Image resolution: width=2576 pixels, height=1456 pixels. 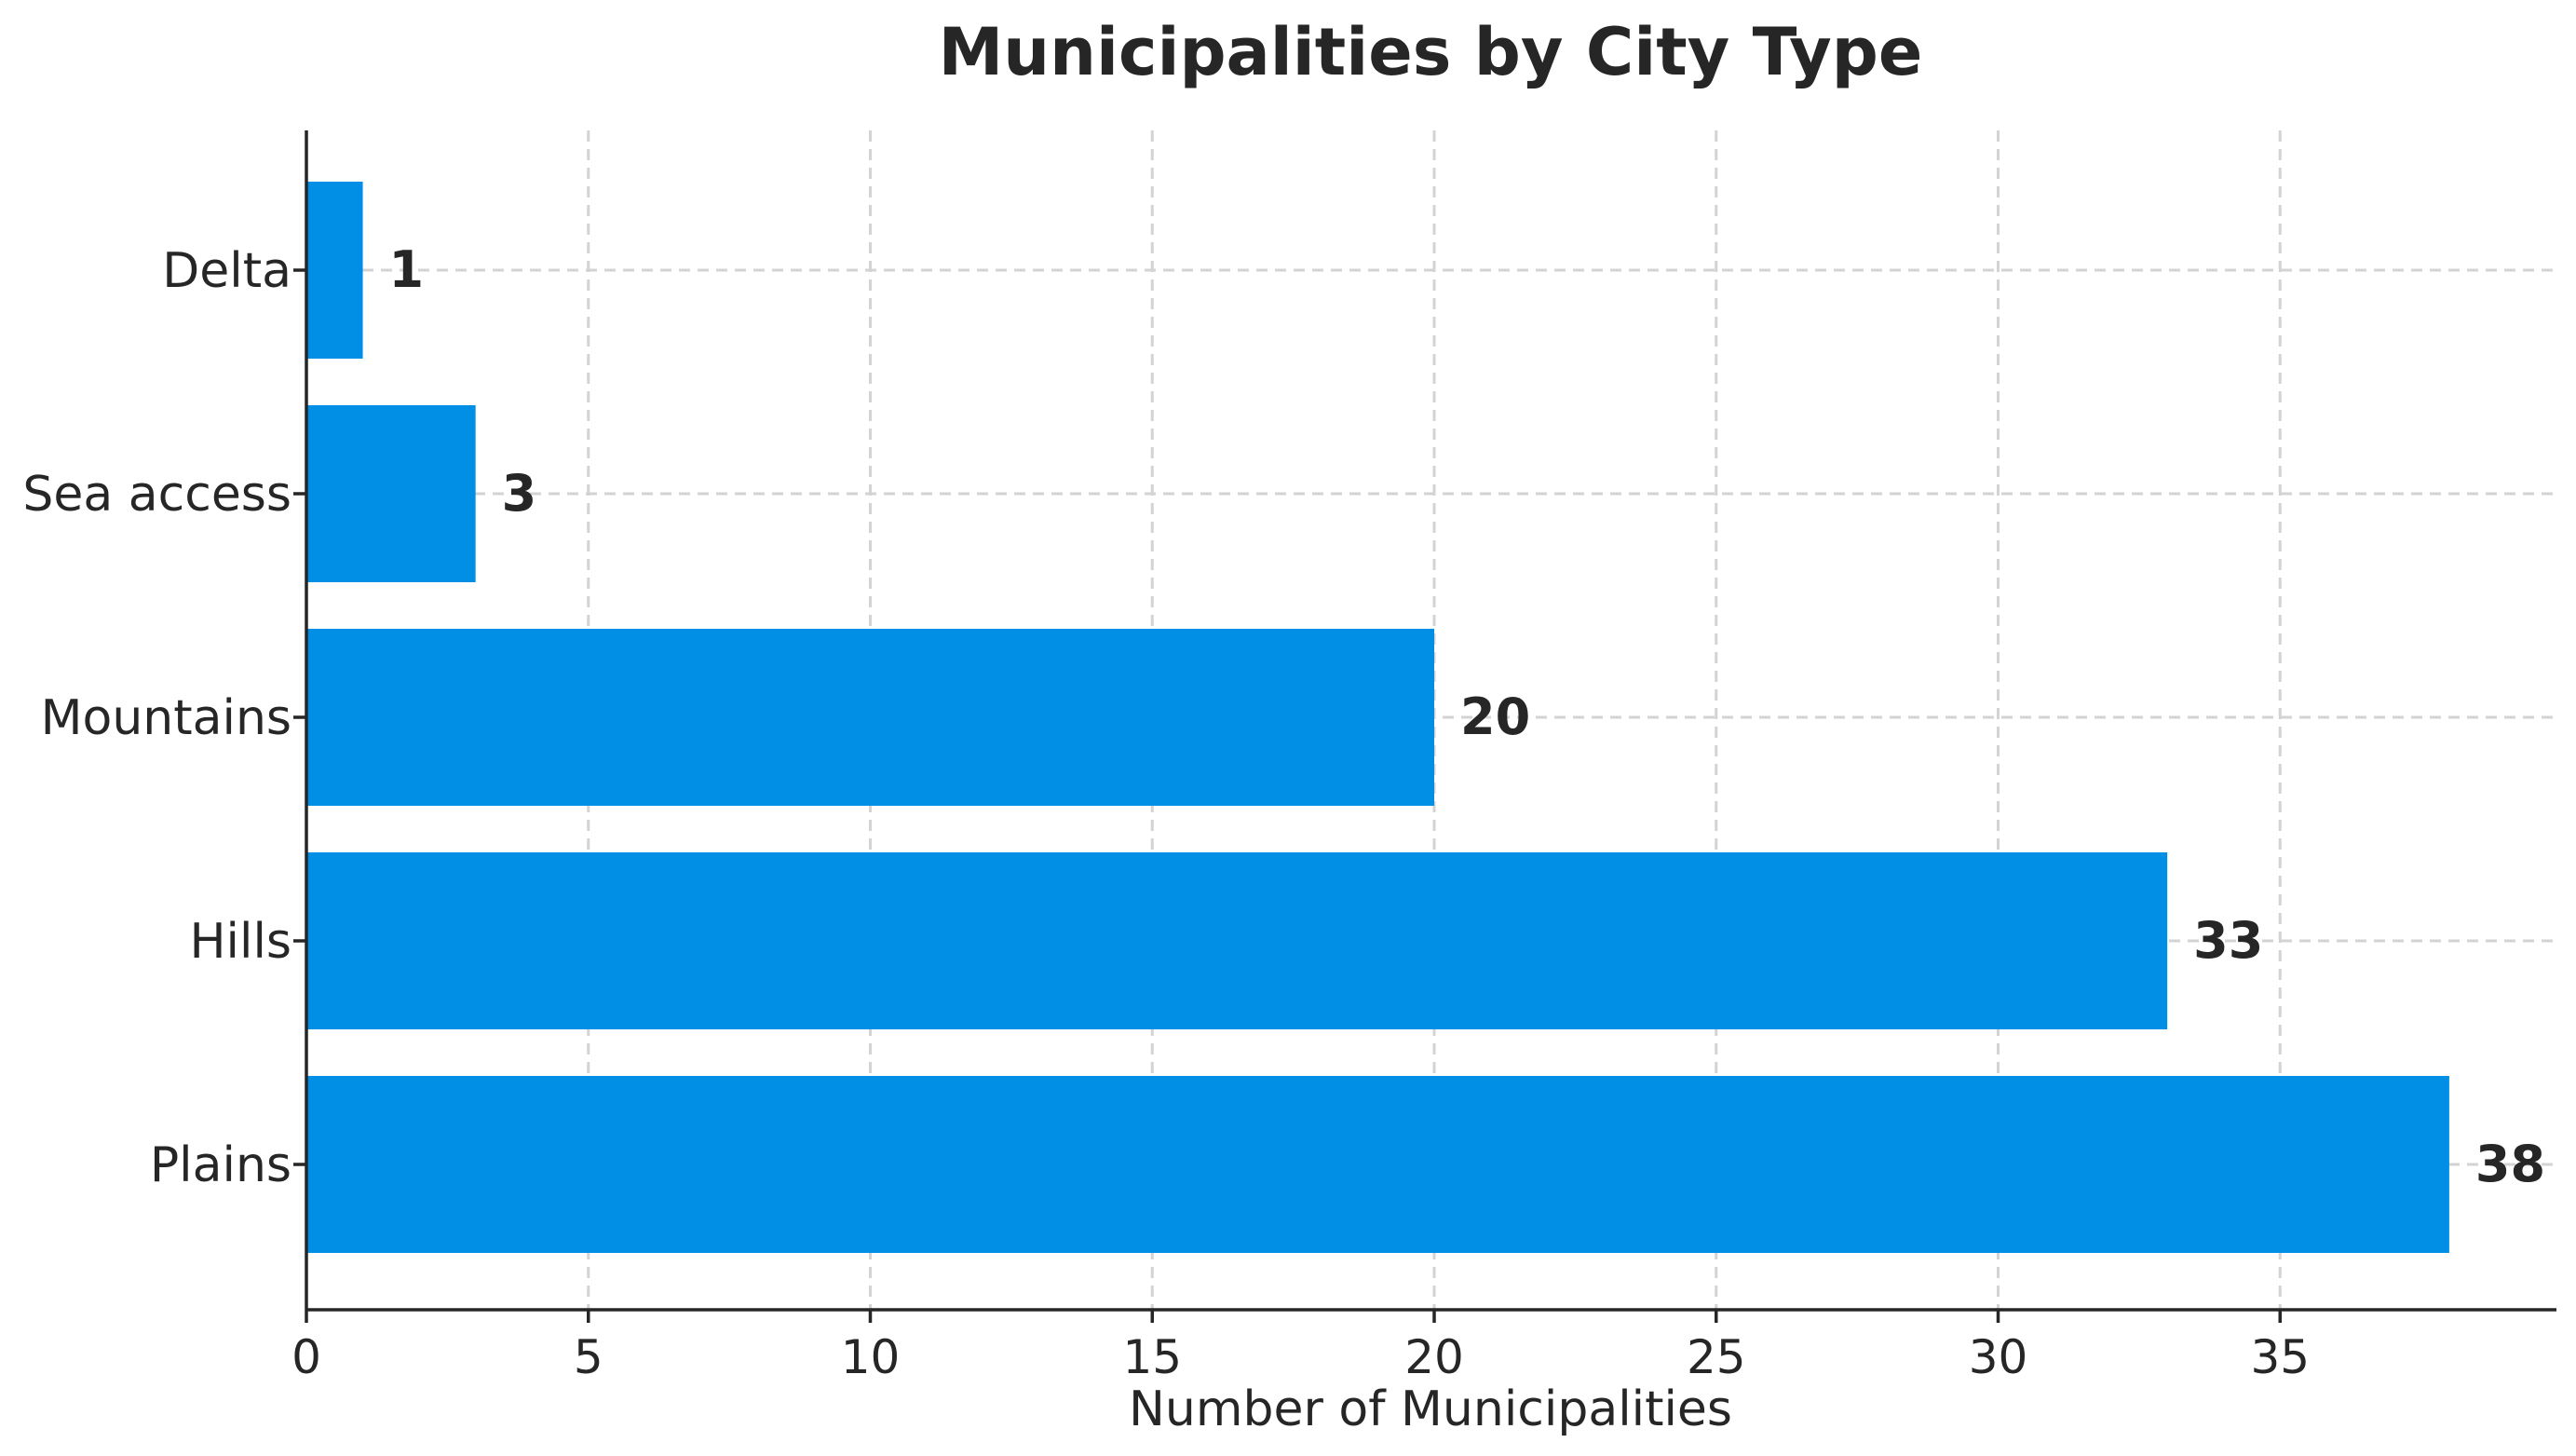 What do you see at coordinates (1434, 1357) in the screenshot?
I see `x-tick-label: 20` at bounding box center [1434, 1357].